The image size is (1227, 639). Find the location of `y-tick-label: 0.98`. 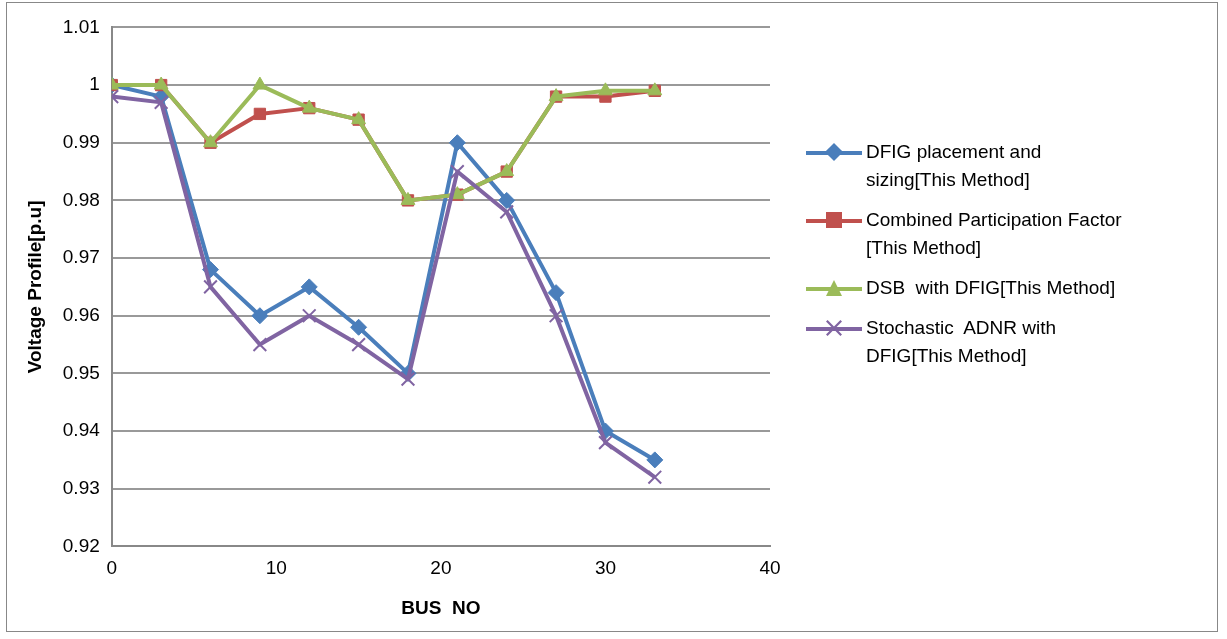

y-tick-label: 0.98 is located at coordinates (81, 199).